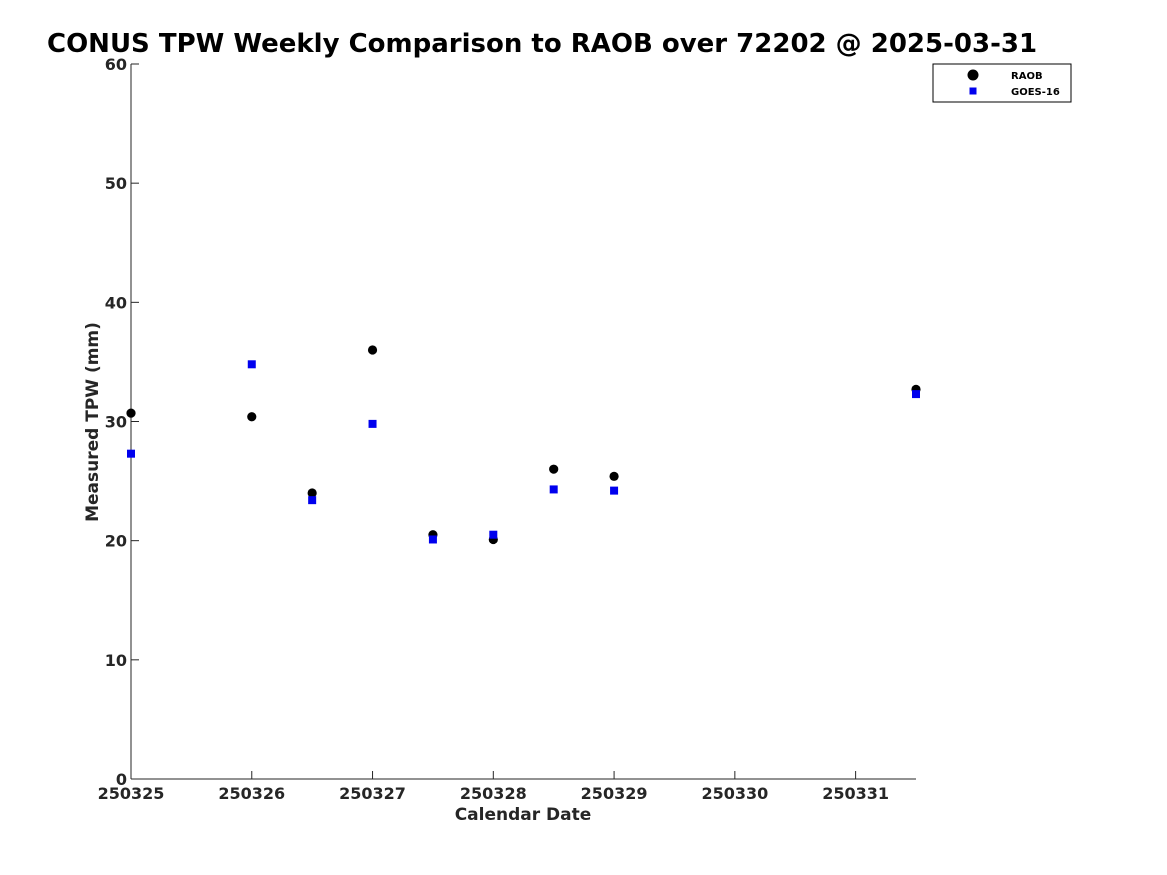  I want to click on x-tick-label: 250330, so click(734, 793).